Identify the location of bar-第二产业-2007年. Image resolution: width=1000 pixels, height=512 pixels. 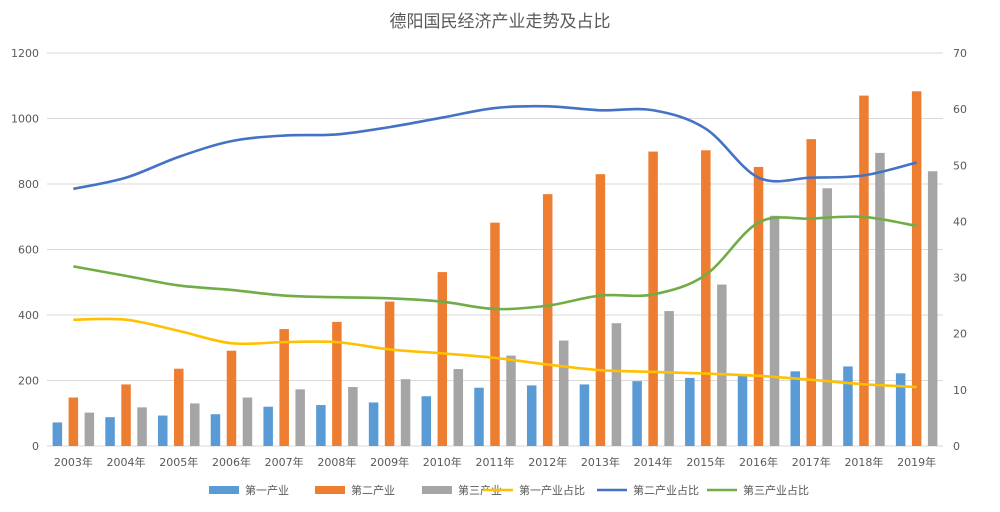
(284, 387).